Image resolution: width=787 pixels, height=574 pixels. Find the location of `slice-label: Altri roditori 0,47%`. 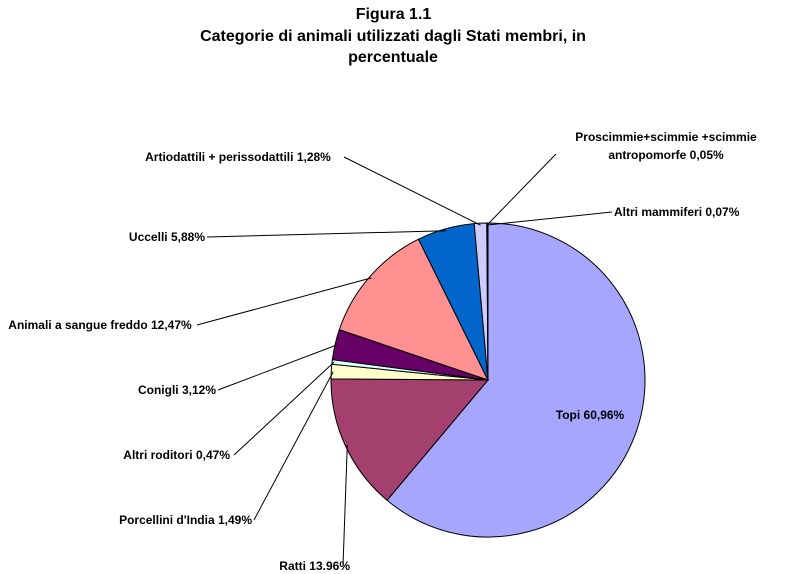

slice-label: Altri roditori 0,47% is located at coordinates (125, 455).